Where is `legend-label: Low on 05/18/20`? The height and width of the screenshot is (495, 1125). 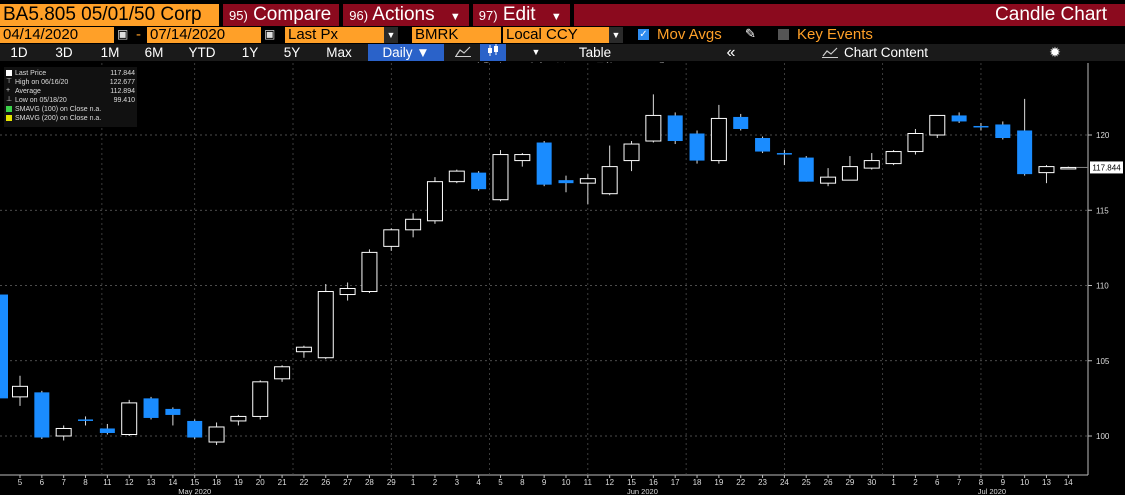
legend-label: Low on 05/18/20 is located at coordinates (41, 100).